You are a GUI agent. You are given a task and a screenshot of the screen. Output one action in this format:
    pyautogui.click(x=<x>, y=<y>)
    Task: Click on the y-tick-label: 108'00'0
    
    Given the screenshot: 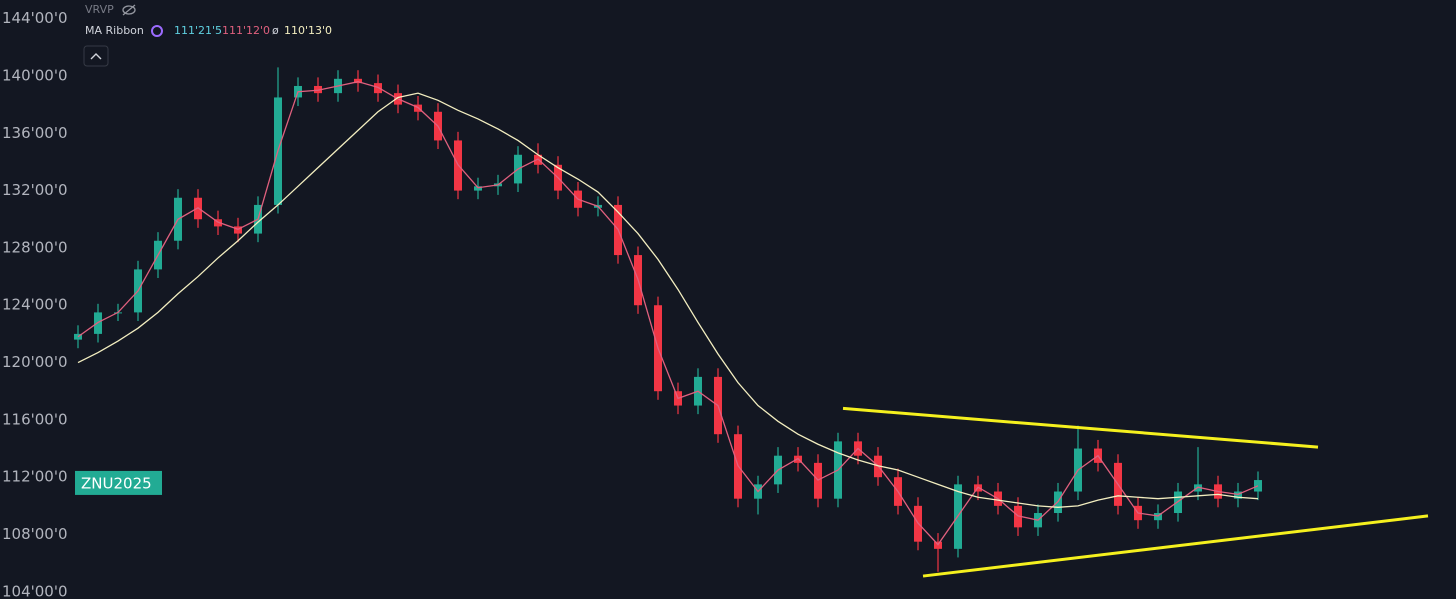 What is the action you would take?
    pyautogui.click(x=35, y=534)
    